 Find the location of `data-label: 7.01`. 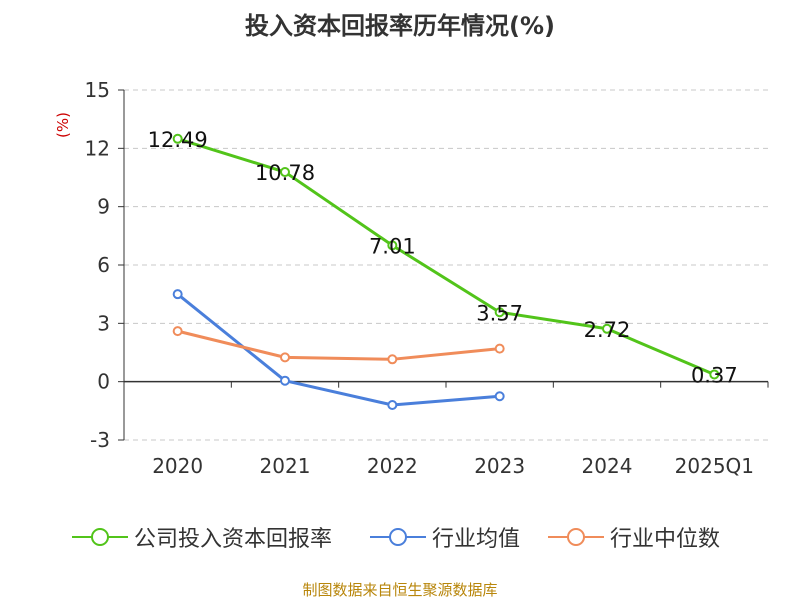

data-label: 7.01 is located at coordinates (392, 246).